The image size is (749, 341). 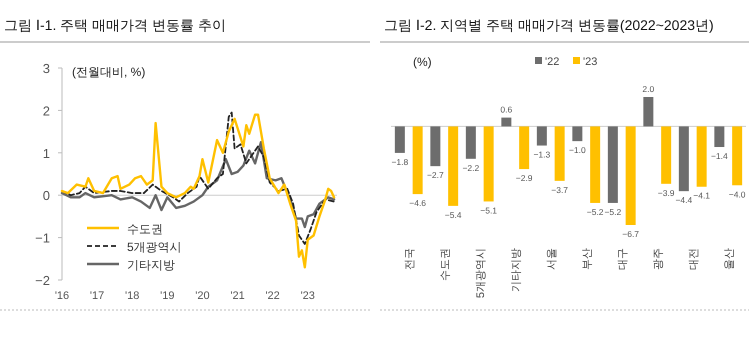 What do you see at coordinates (445, 264) in the screenshot?
I see `x-tick-label: 수도권` at bounding box center [445, 264].